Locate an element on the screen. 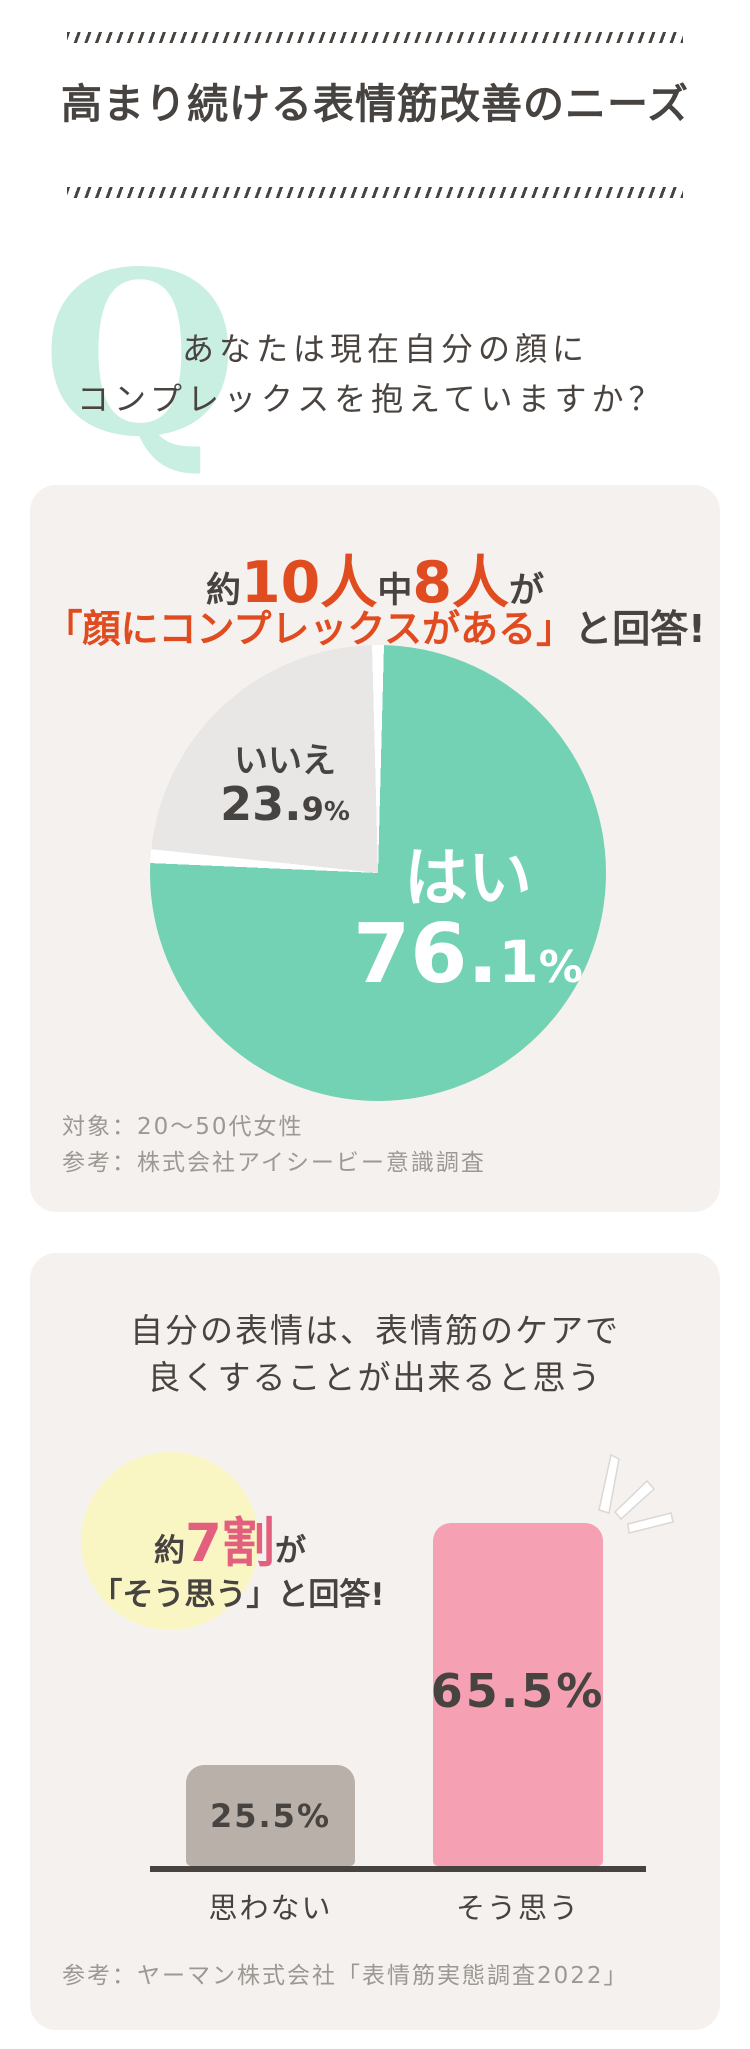 Image resolution: width=750 pixels, height=2049 pixels. pie-card-subheadline: 「顔にコンプレックスがある」と回答! is located at coordinates (375, 625).